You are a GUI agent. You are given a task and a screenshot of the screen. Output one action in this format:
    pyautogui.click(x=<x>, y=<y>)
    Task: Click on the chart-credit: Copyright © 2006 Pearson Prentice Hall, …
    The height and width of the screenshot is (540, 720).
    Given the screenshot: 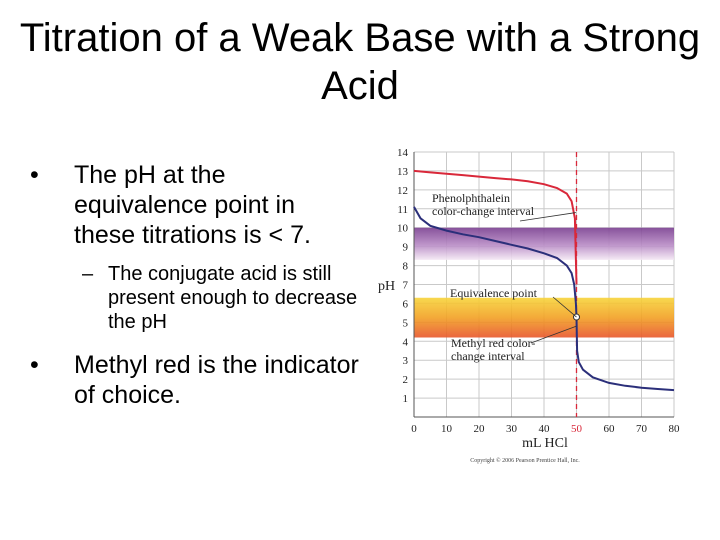 What is the action you would take?
    pyautogui.click(x=525, y=460)
    